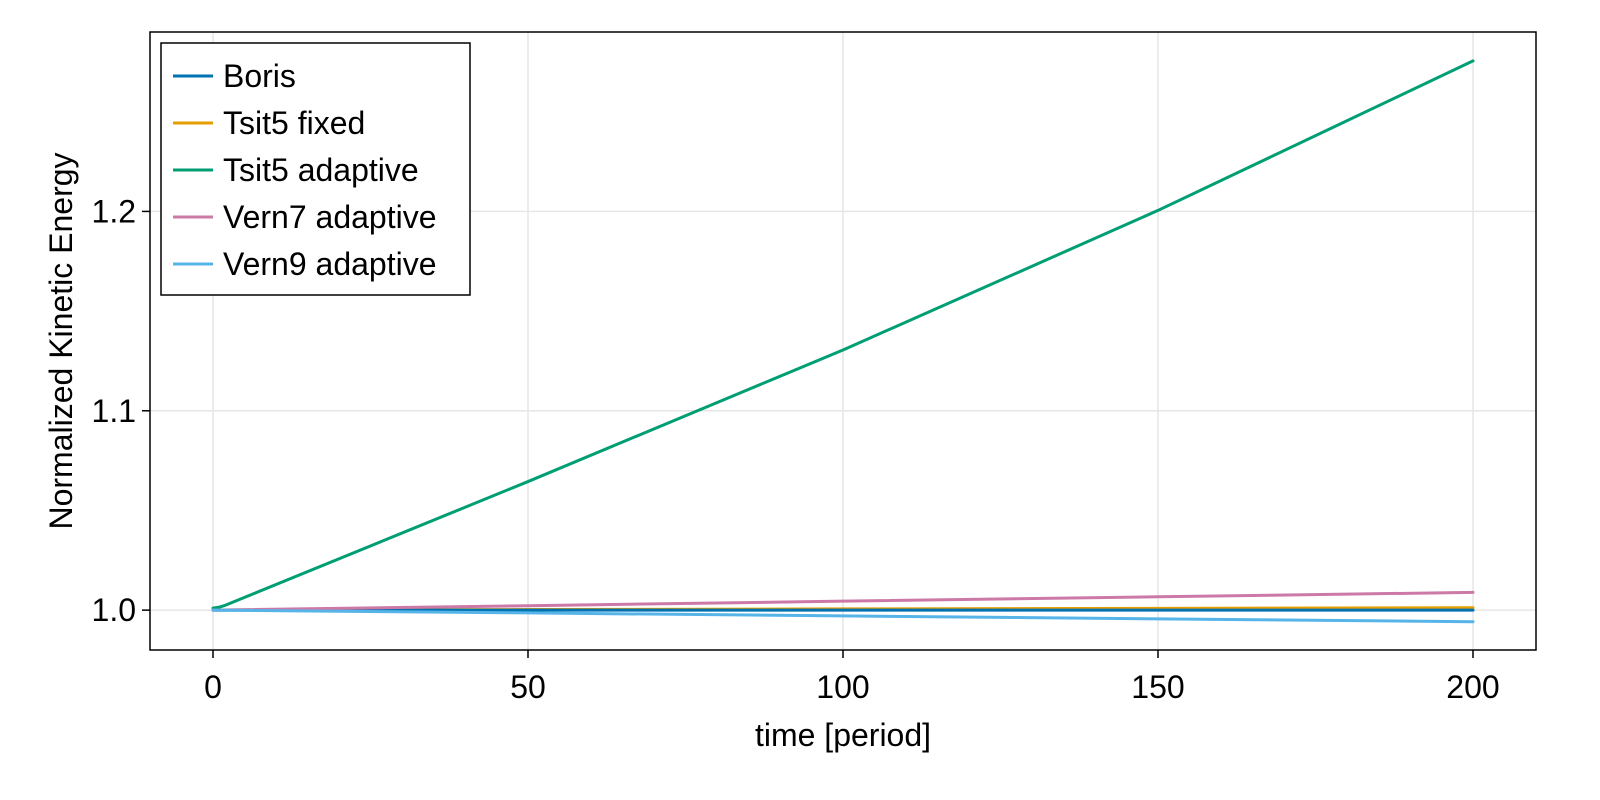 This screenshot has height=800, width=1600. I want to click on y-tick-label: 1.0, so click(114, 610).